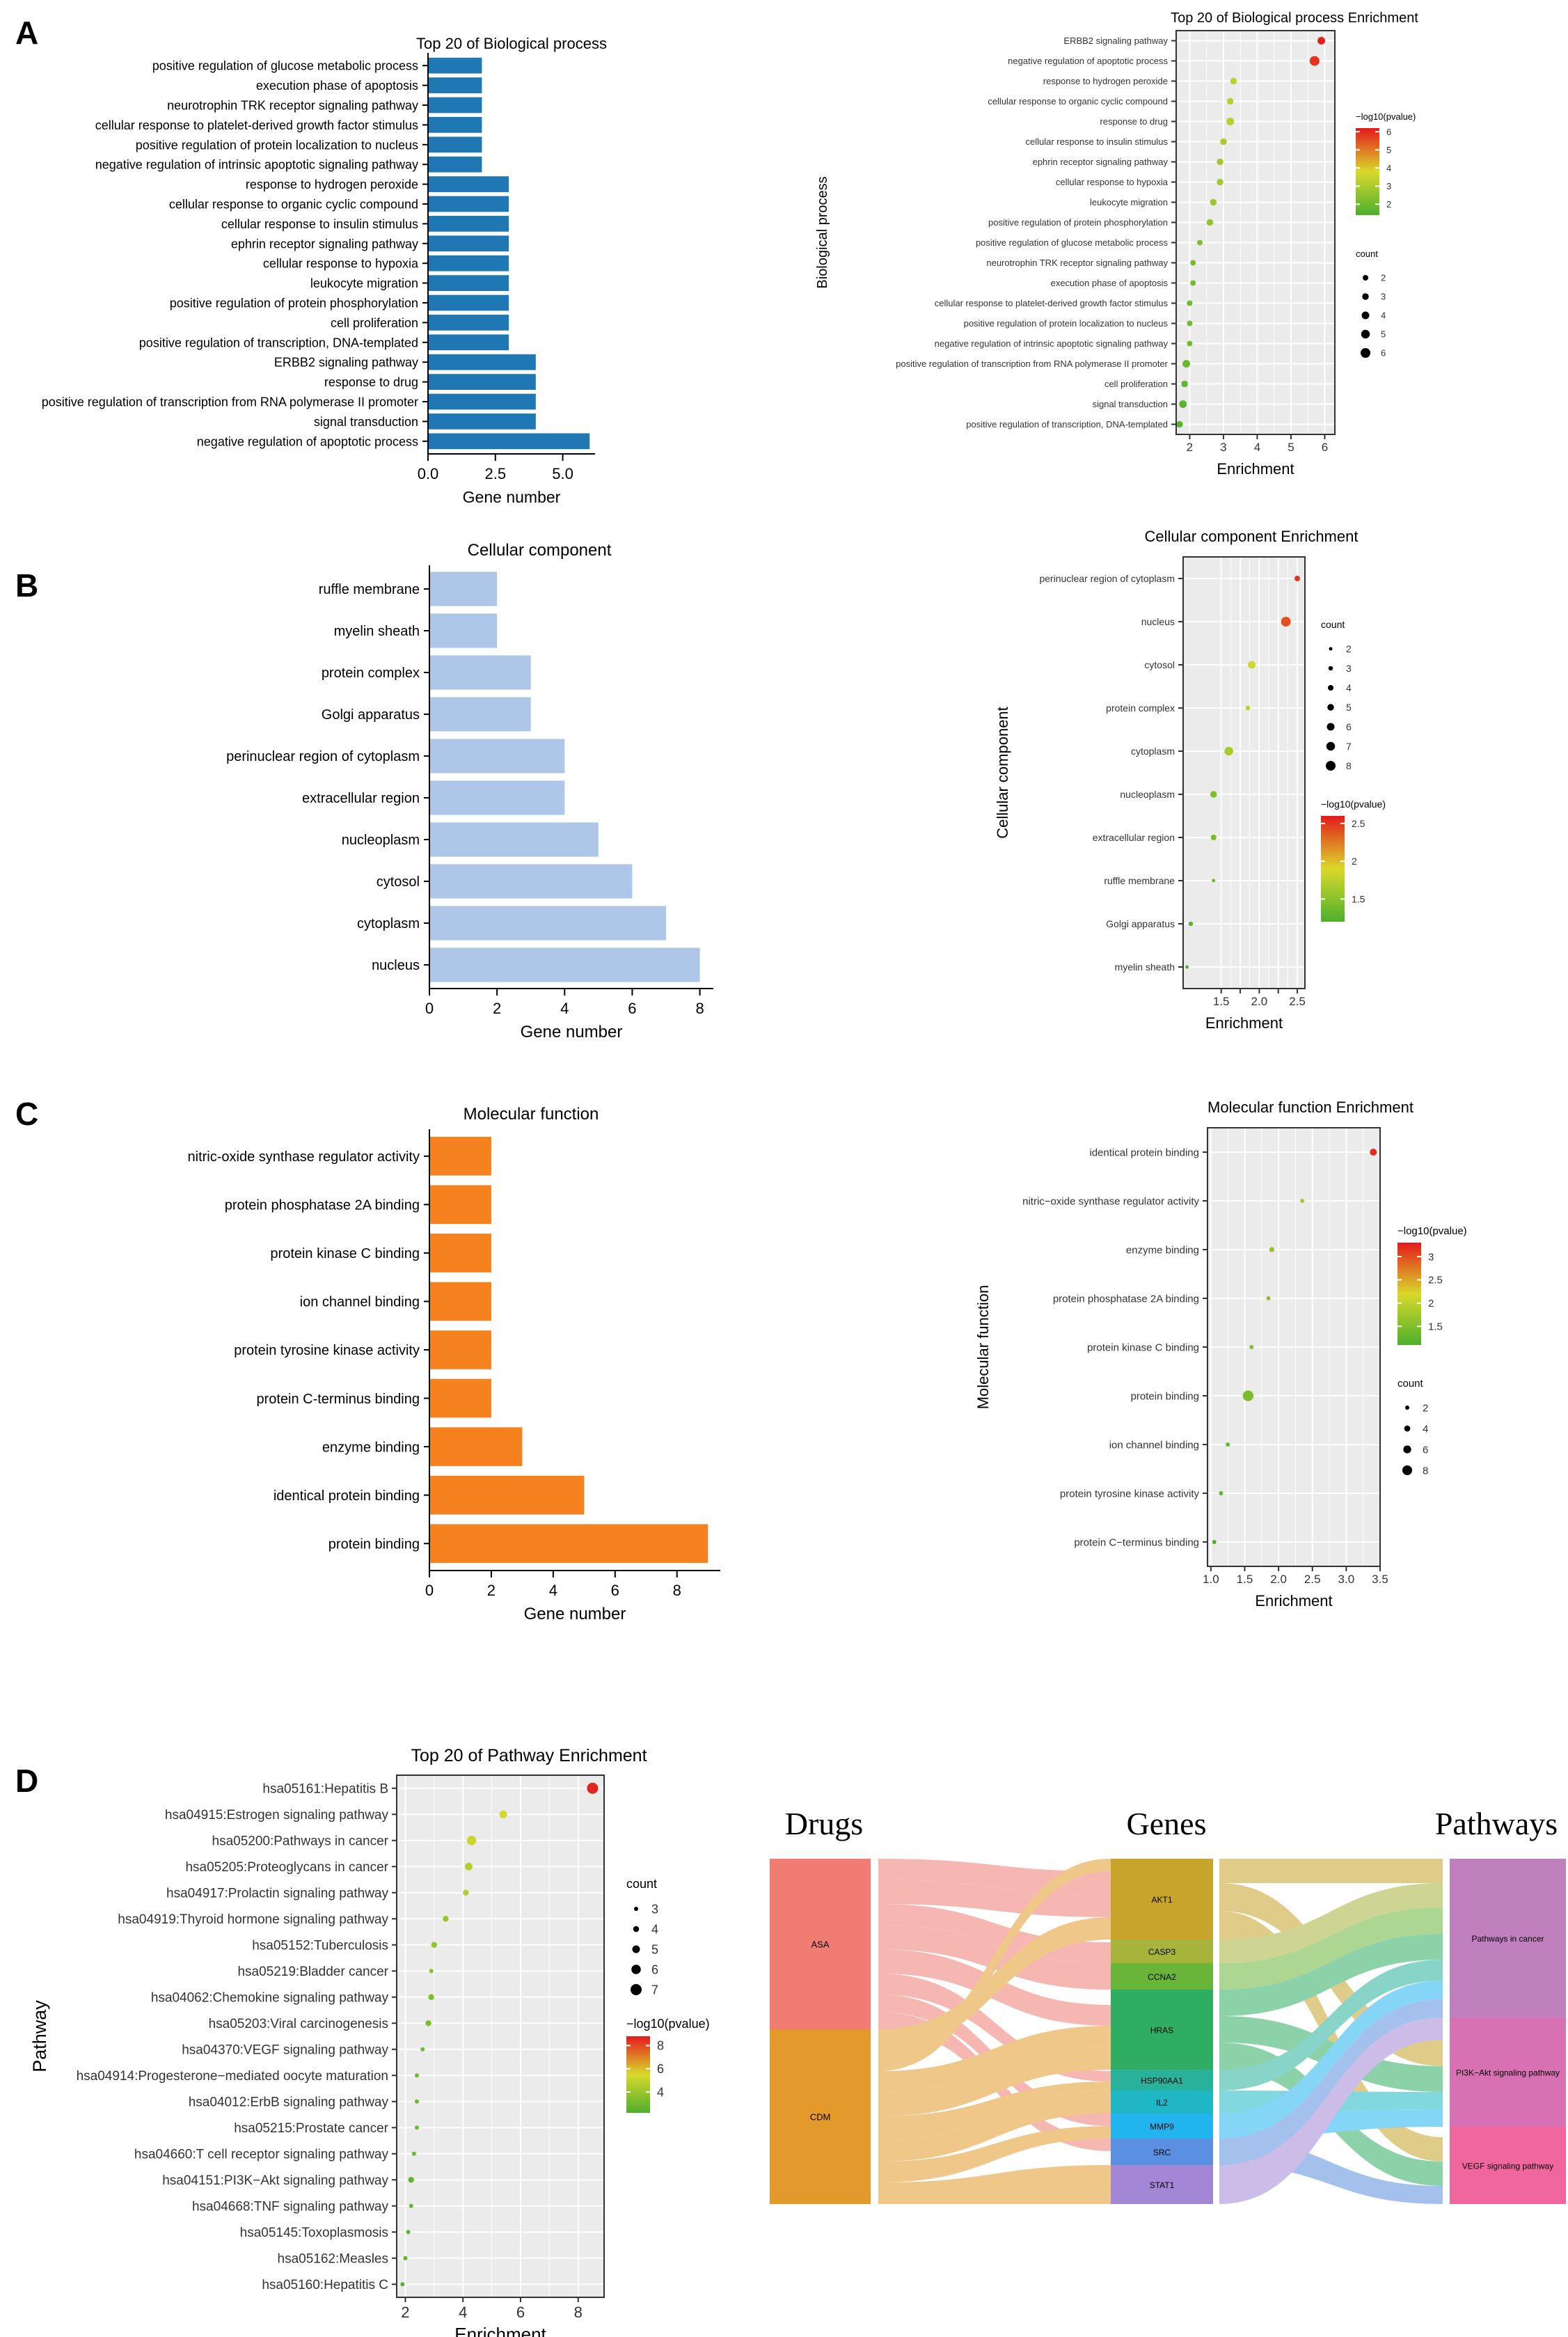 The image size is (1568, 2337). What do you see at coordinates (1110, 283) in the screenshot?
I see `ytick-label-execution-phase-of-apoptosis: execution phase of apoptosis` at bounding box center [1110, 283].